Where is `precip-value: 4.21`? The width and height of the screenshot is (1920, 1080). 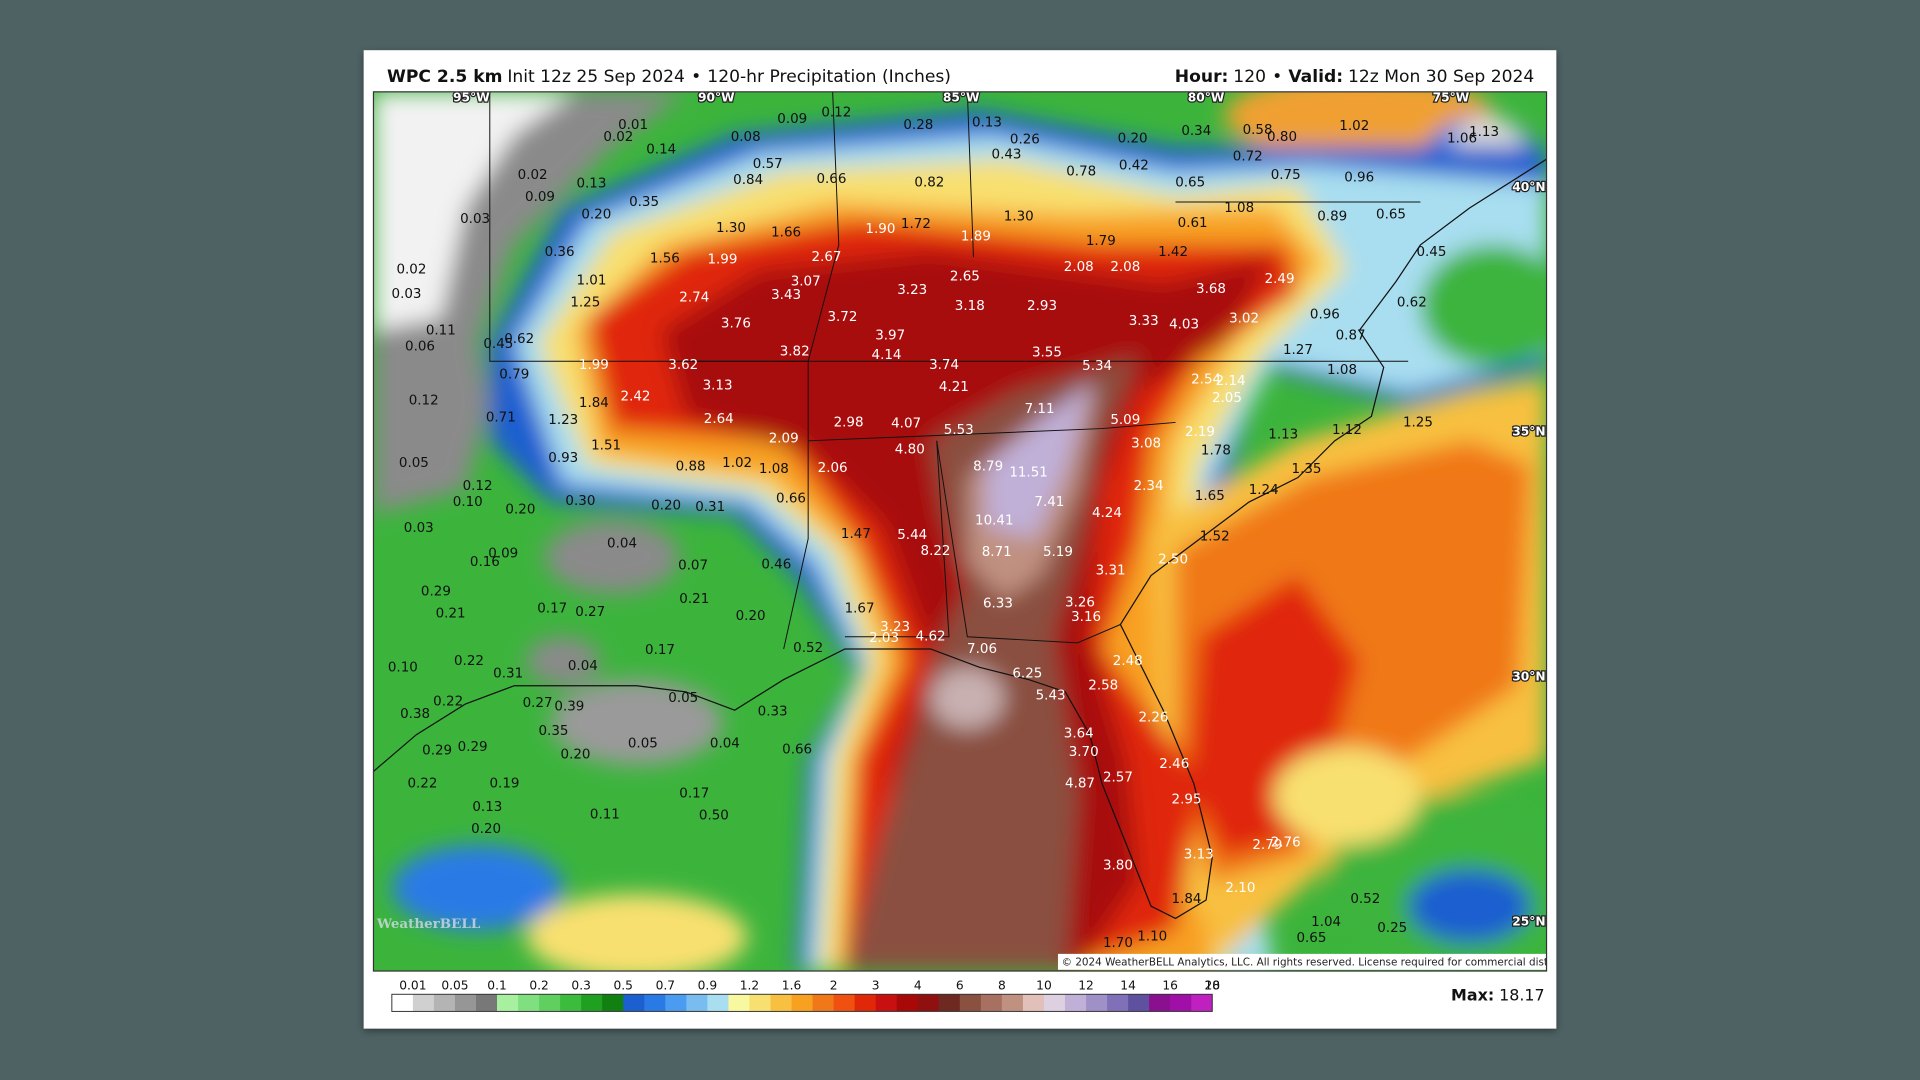
precip-value: 4.21 is located at coordinates (954, 387).